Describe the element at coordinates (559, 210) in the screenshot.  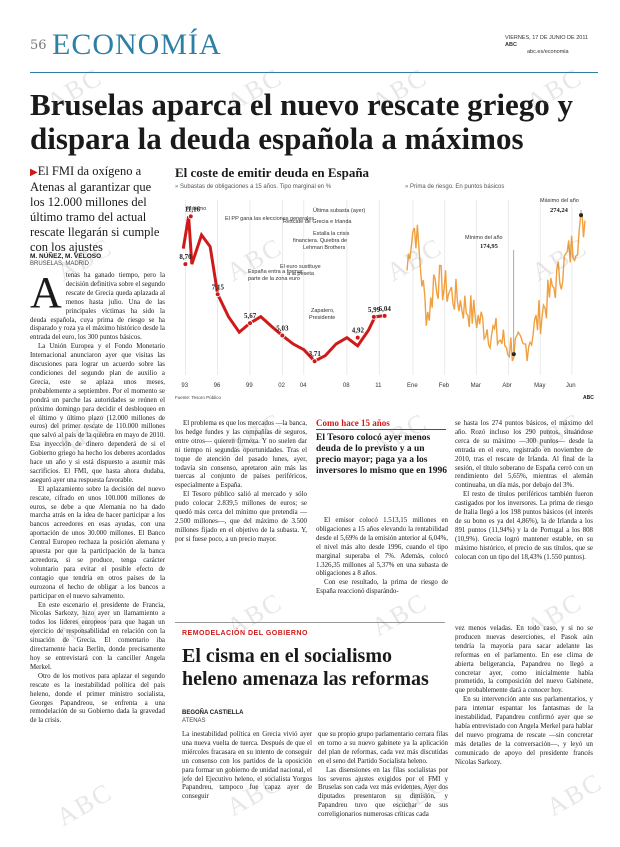
I see `max-value-label: 274,24` at that location.